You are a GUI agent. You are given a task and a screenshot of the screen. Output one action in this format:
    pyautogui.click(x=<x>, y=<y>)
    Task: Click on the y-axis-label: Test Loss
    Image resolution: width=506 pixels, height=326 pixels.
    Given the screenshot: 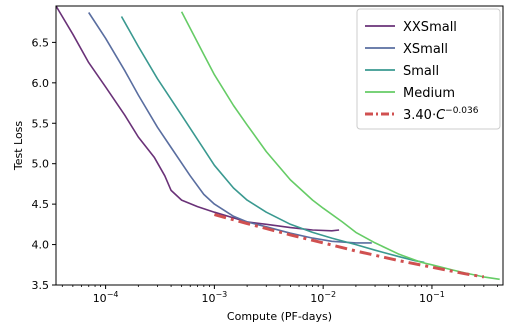 What is the action you would take?
    pyautogui.click(x=18, y=146)
    